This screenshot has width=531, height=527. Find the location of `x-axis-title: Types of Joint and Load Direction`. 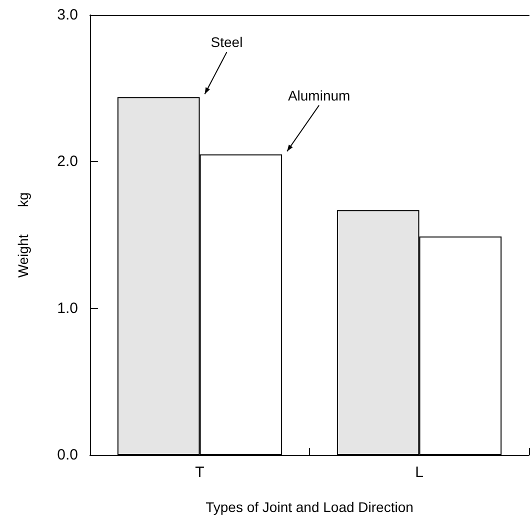

x-axis-title: Types of Joint and Load Direction is located at coordinates (310, 507).